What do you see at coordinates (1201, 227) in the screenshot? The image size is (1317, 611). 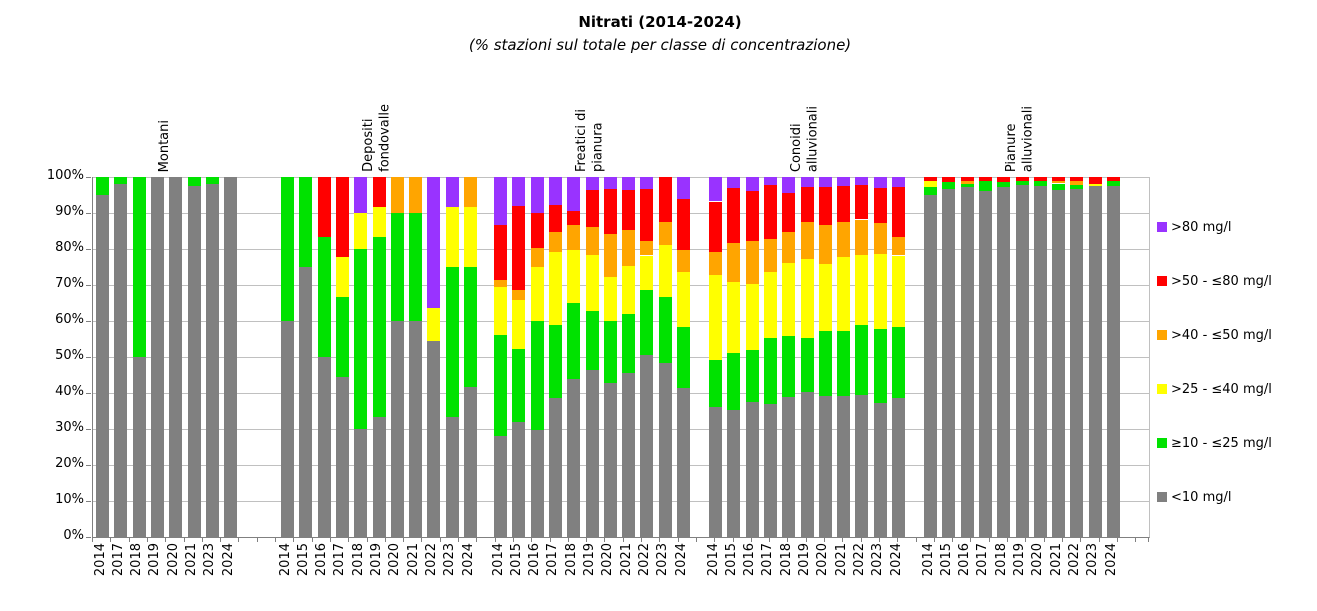 I see `legend-label: >80 mg/l` at bounding box center [1201, 227].